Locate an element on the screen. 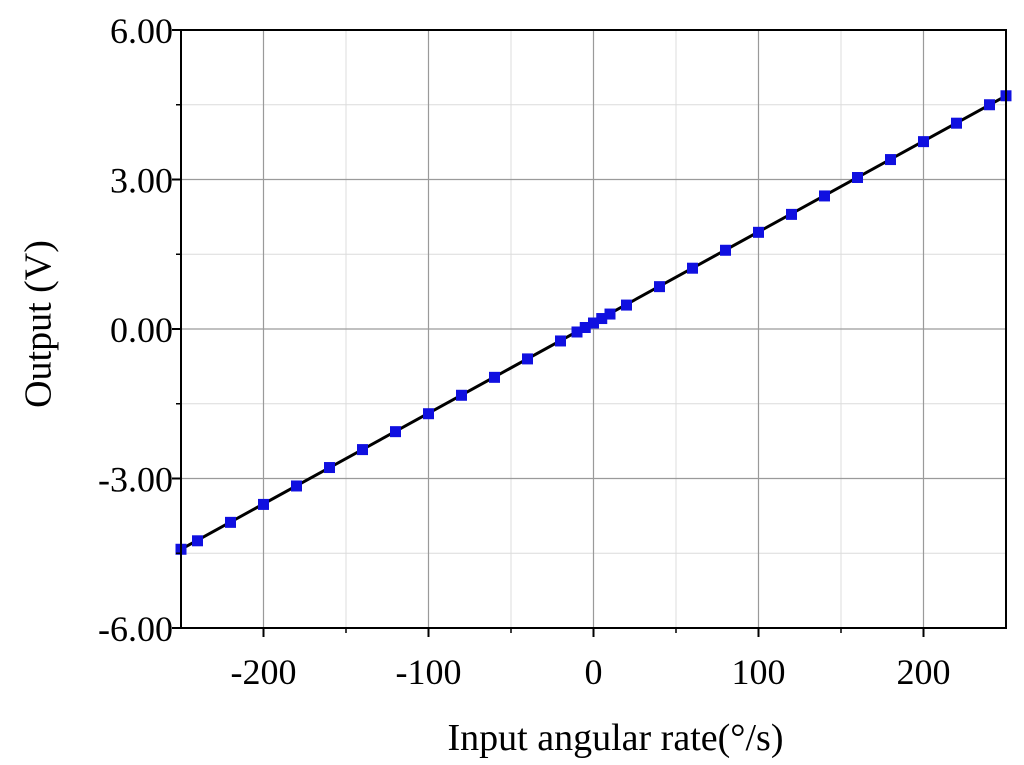 The width and height of the screenshot is (1024, 765). x-tick-label: -100 is located at coordinates (429, 672).